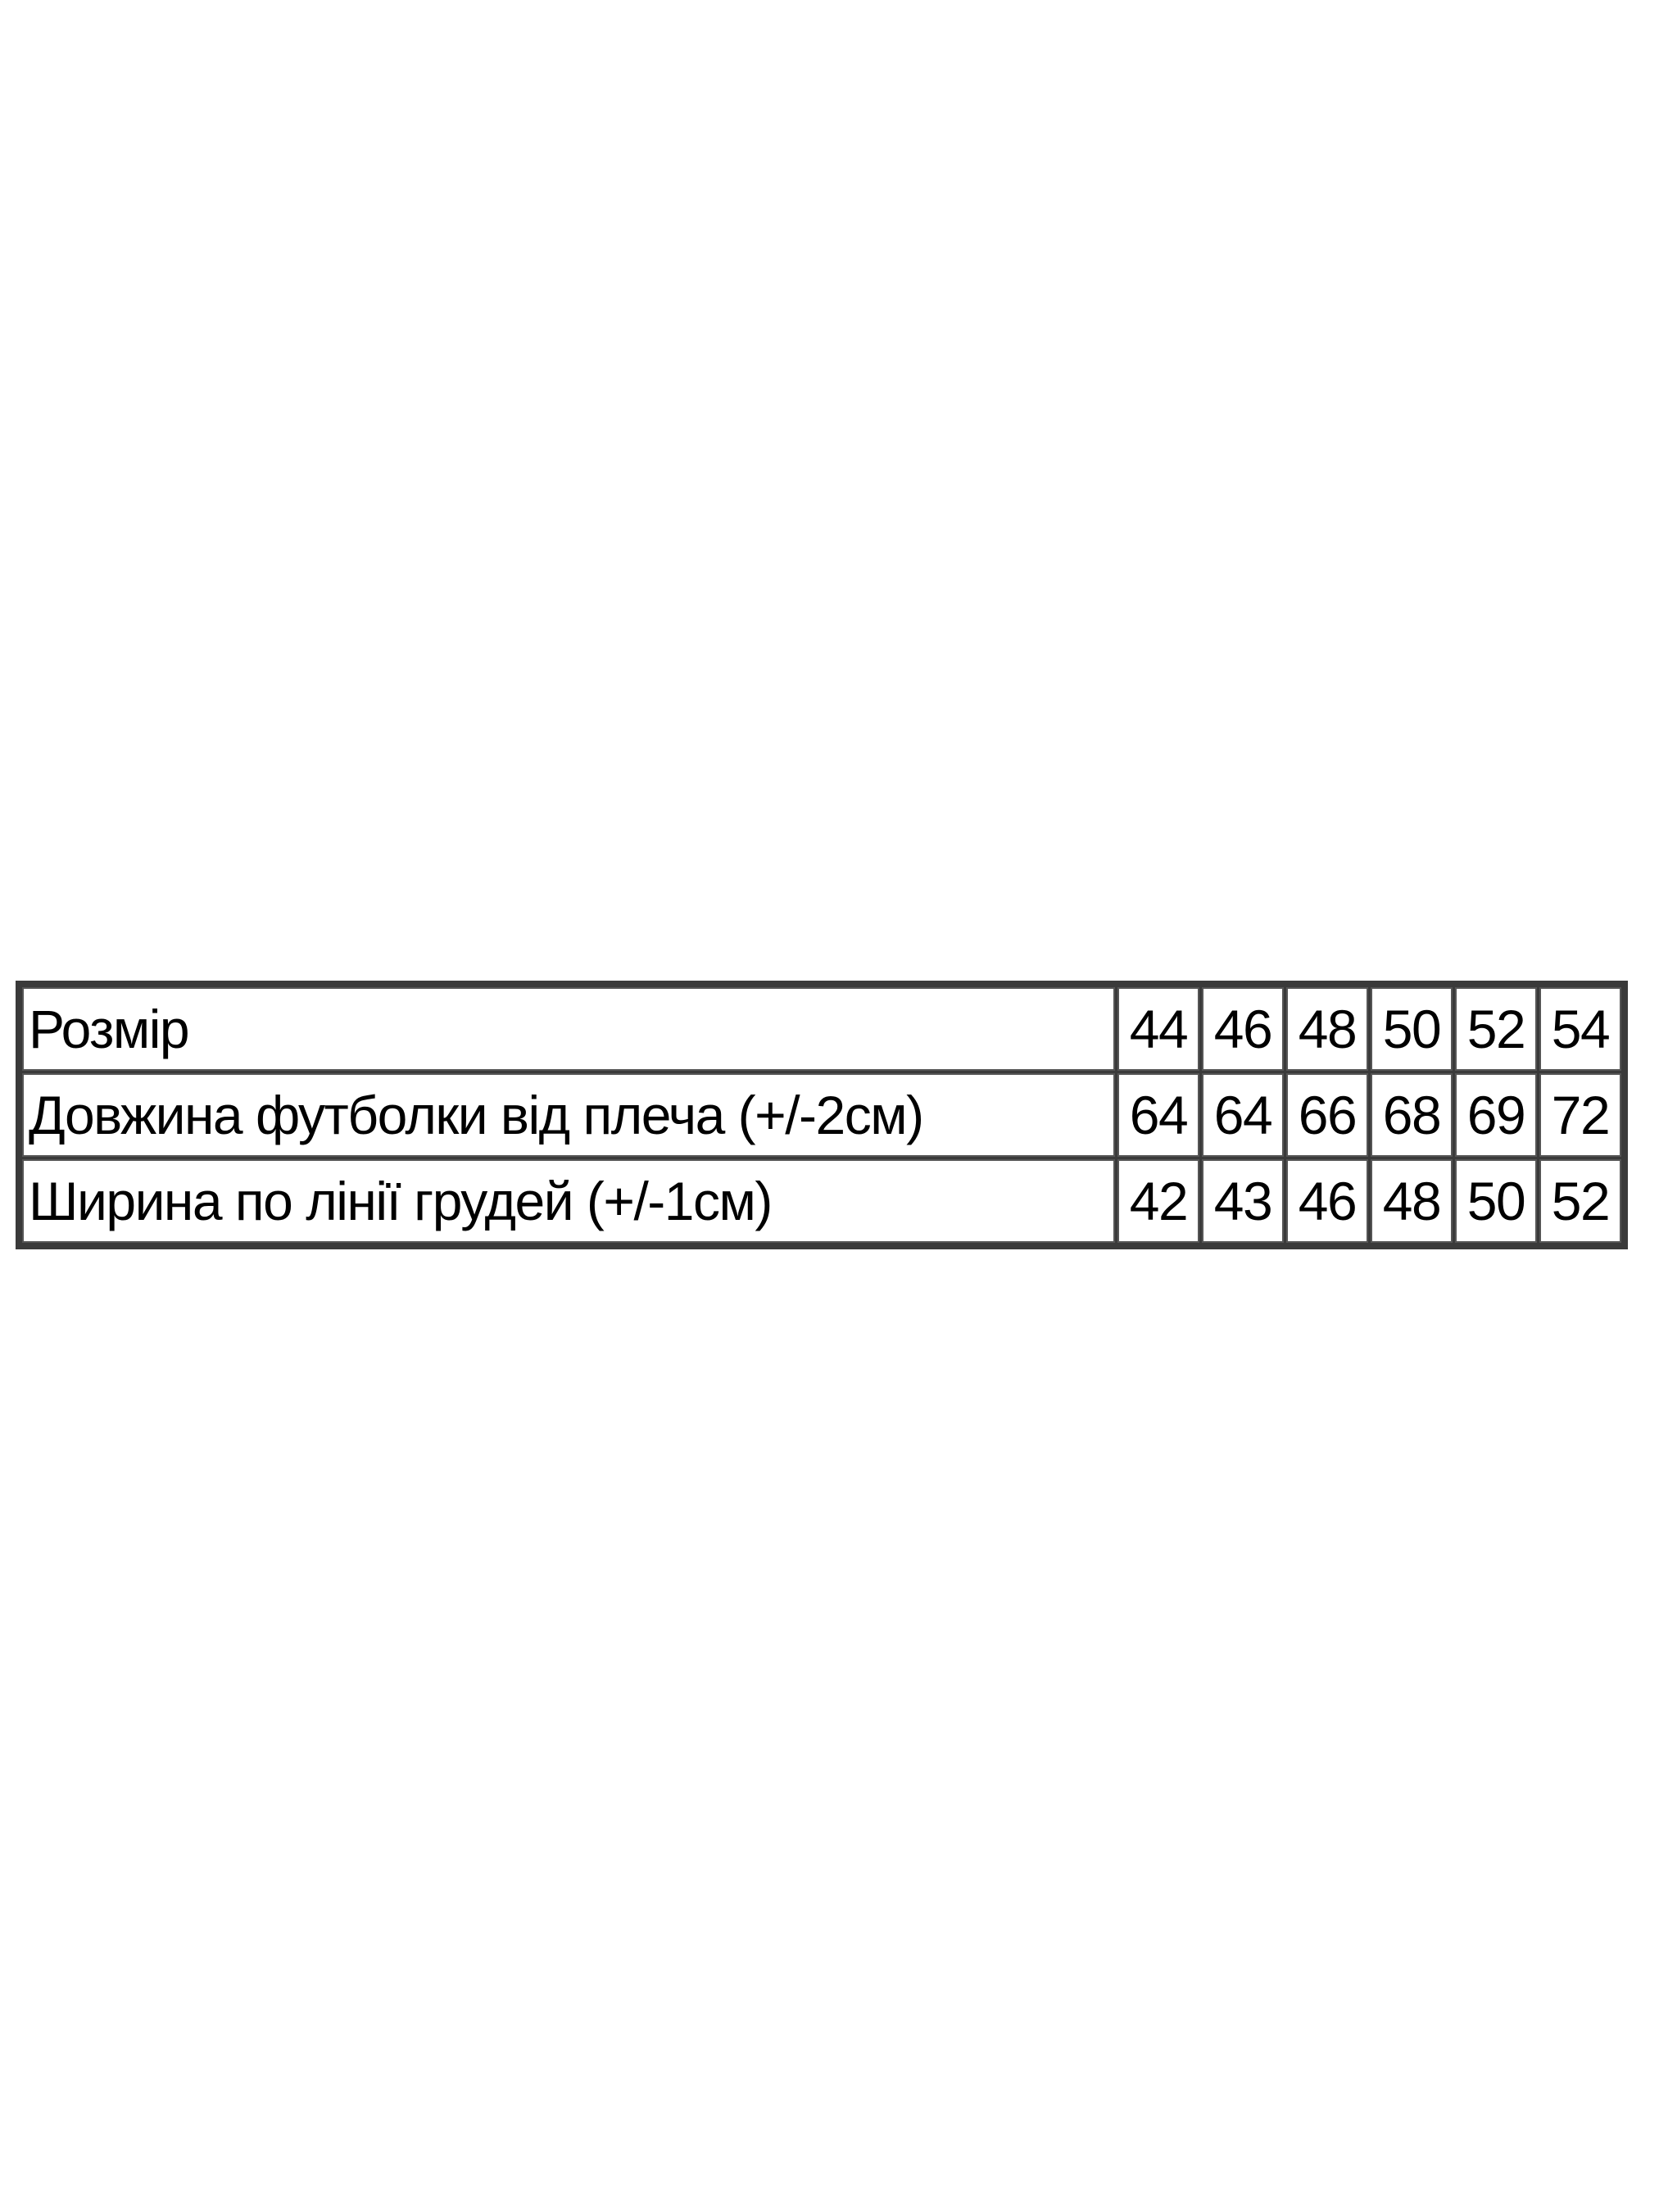 This screenshot has height=2212, width=1659. What do you see at coordinates (1158, 1201) in the screenshot?
I see `cell: 42` at bounding box center [1158, 1201].